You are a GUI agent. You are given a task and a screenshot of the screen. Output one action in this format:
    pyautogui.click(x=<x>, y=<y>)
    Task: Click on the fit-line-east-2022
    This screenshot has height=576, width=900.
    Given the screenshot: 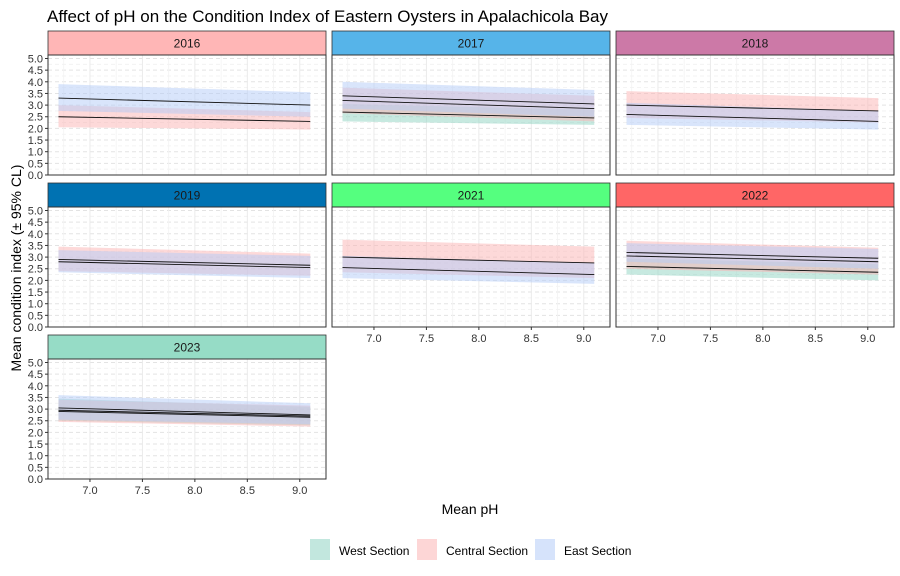 What is the action you would take?
    pyautogui.click(x=752, y=255)
    